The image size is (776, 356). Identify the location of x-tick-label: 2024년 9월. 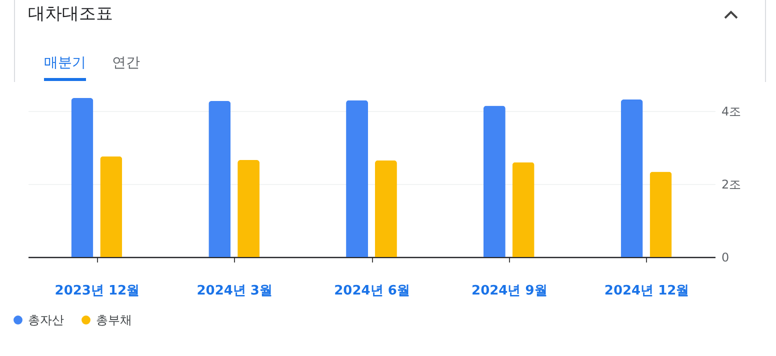
(510, 291).